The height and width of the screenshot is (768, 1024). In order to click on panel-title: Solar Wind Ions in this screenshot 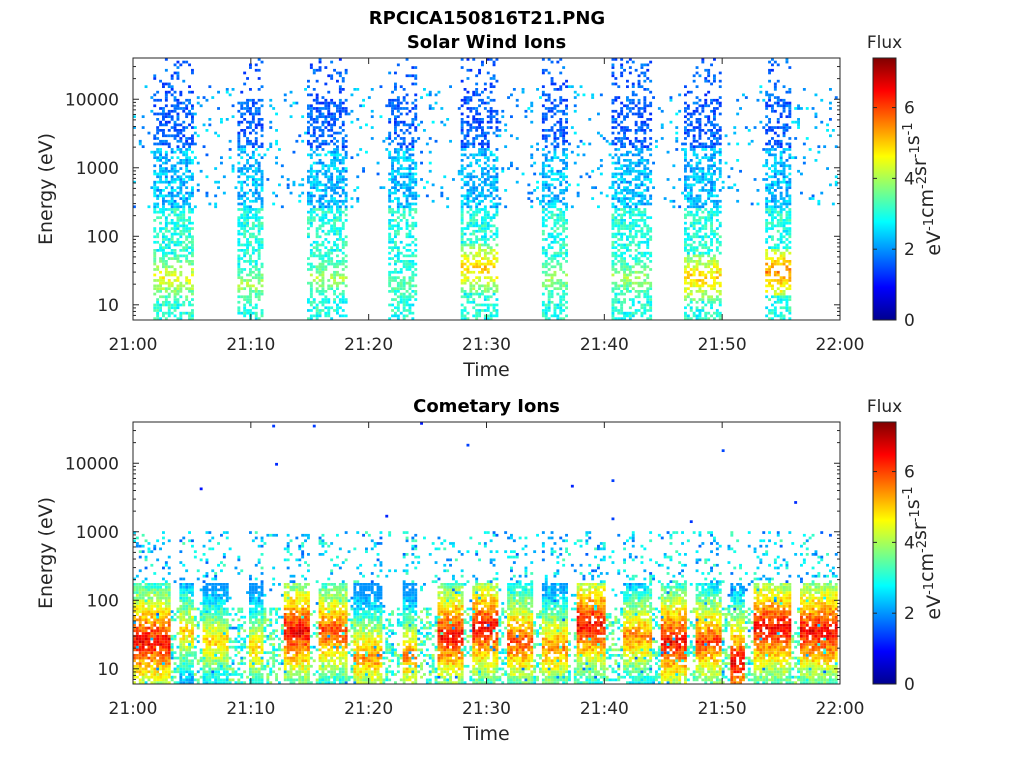, I will do `click(486, 42)`.